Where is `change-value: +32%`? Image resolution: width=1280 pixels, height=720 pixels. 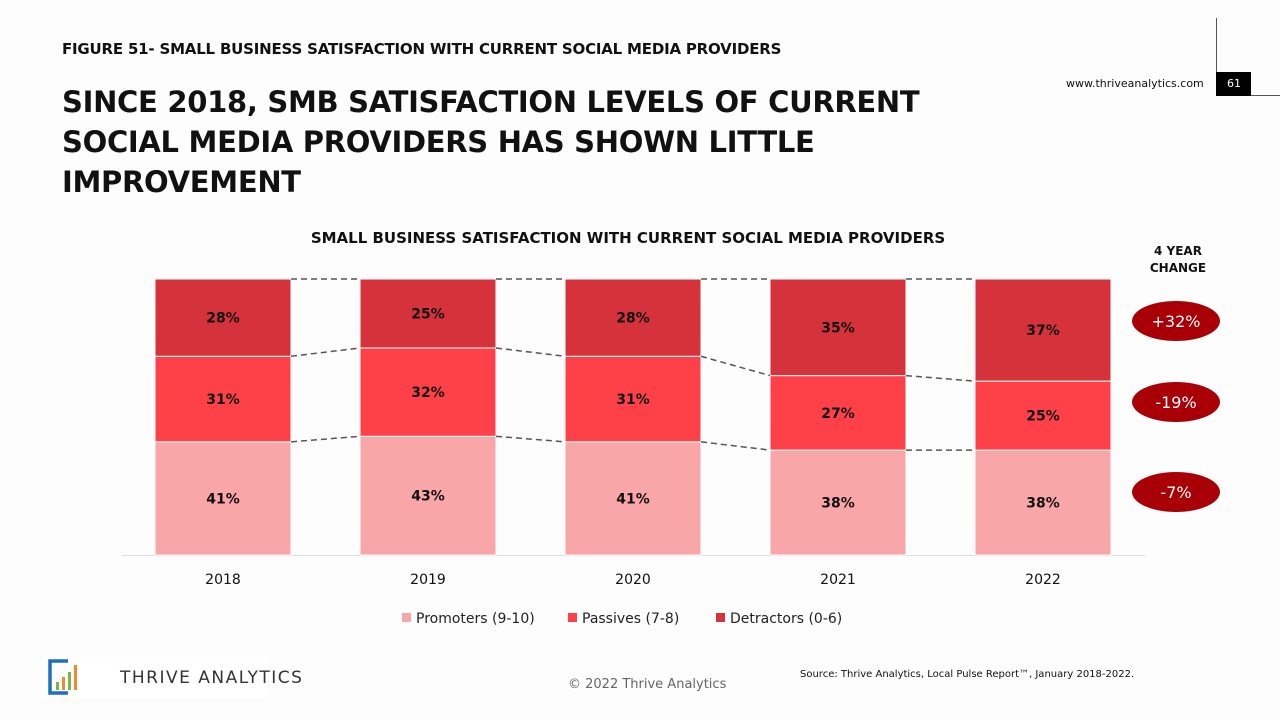
change-value: +32% is located at coordinates (1176, 321).